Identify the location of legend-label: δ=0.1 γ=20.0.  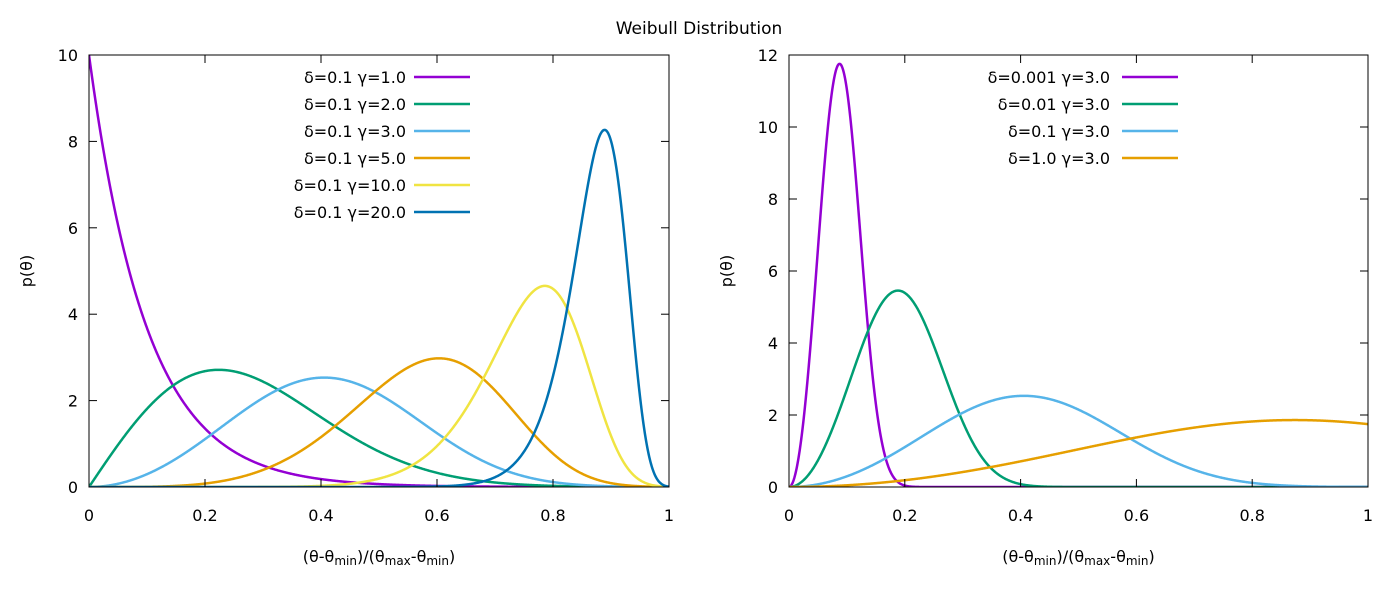
(350, 212).